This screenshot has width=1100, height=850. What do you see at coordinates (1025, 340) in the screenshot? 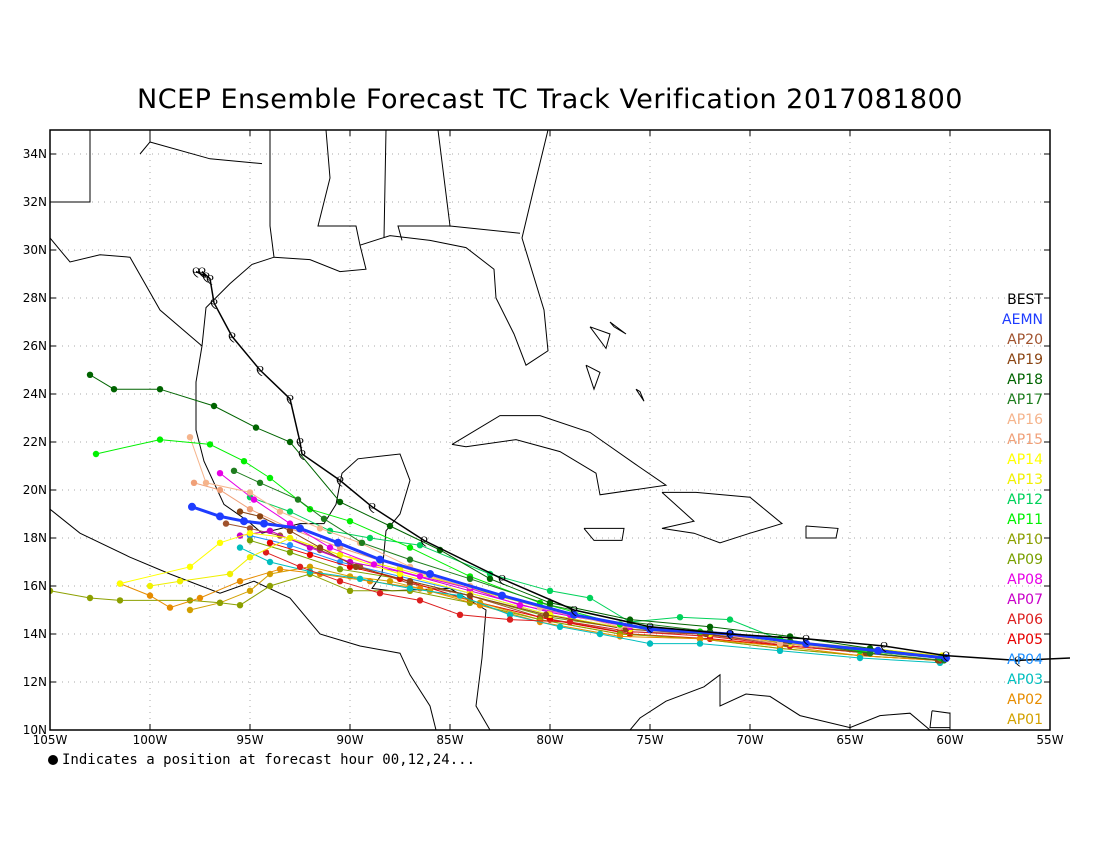
I see `legend-item-ap20: AP20` at bounding box center [1025, 340].